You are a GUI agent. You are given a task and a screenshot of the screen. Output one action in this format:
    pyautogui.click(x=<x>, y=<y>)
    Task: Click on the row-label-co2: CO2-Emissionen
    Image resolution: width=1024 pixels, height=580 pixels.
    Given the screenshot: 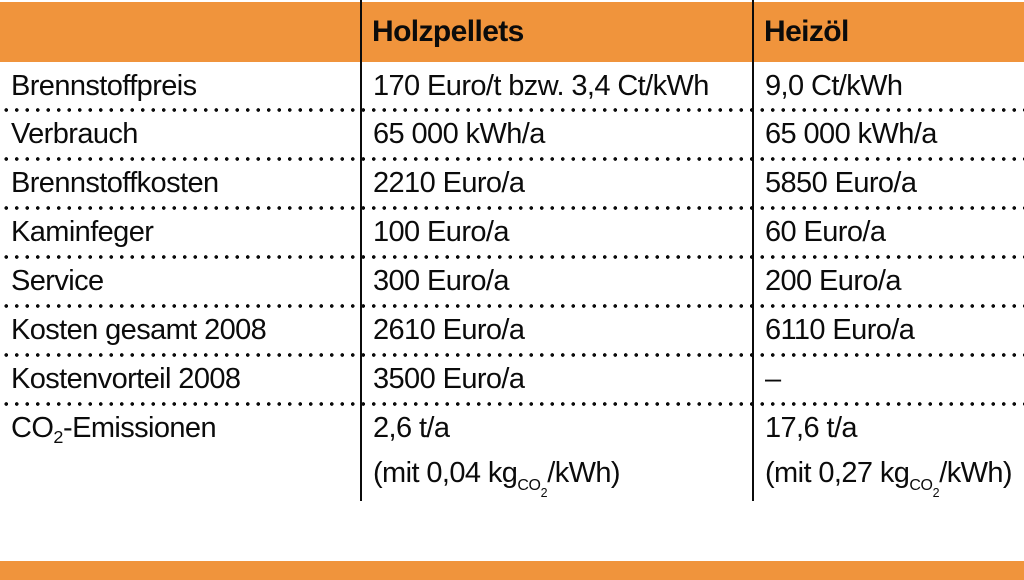 What is the action you would take?
    pyautogui.click(x=180, y=428)
    